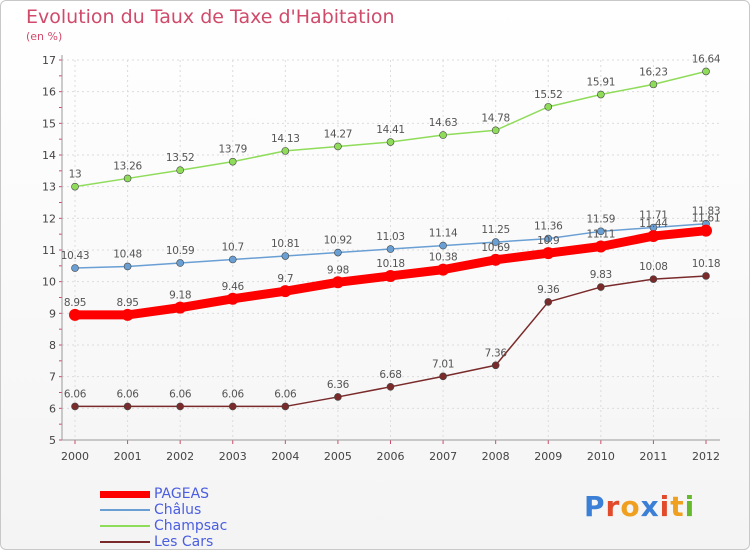 This screenshot has width=750, height=550. I want to click on logo-letter: x, so click(650, 506).